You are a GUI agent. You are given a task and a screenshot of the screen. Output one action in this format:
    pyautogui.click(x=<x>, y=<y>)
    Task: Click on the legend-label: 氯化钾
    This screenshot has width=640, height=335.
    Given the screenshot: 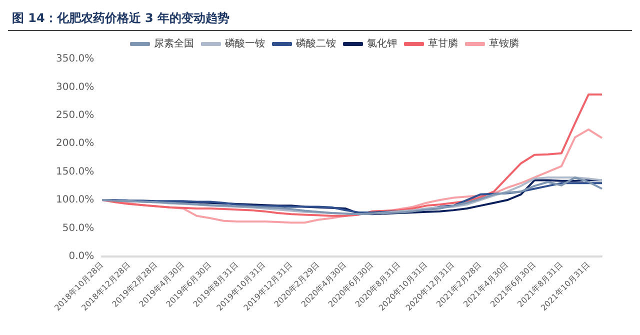 What is the action you would take?
    pyautogui.click(x=382, y=44)
    